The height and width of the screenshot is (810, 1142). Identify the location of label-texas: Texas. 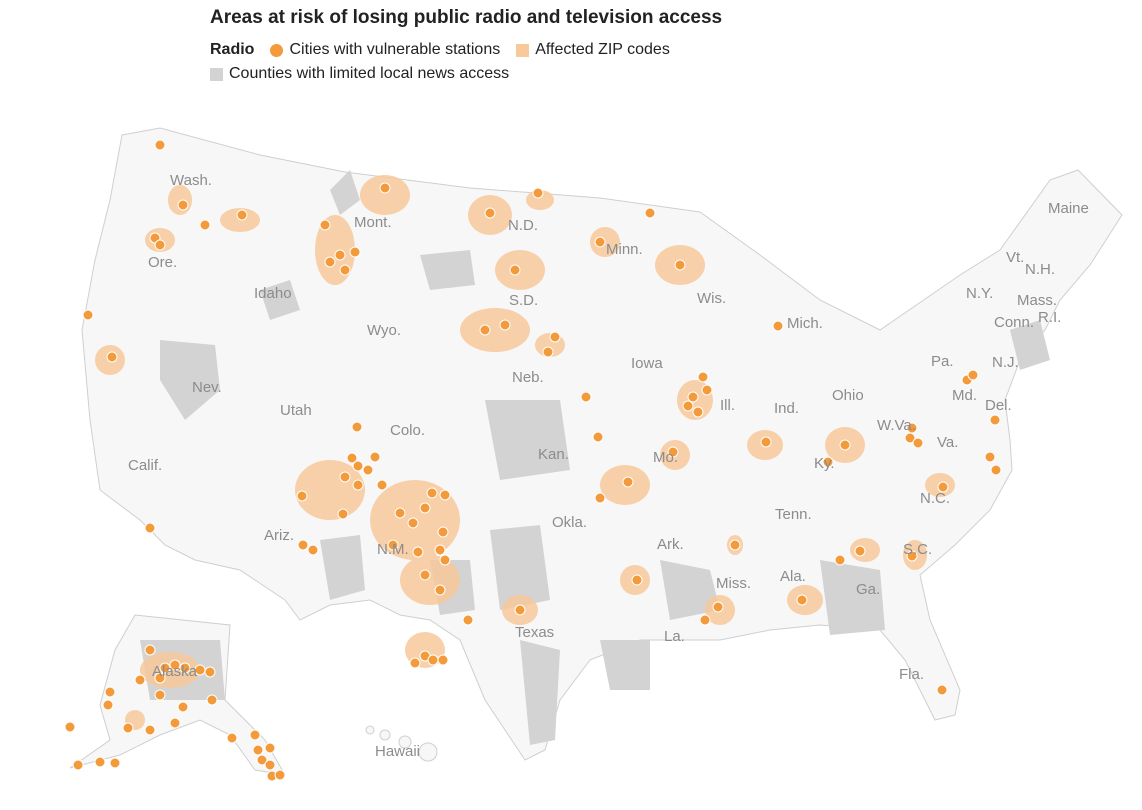
(534, 632).